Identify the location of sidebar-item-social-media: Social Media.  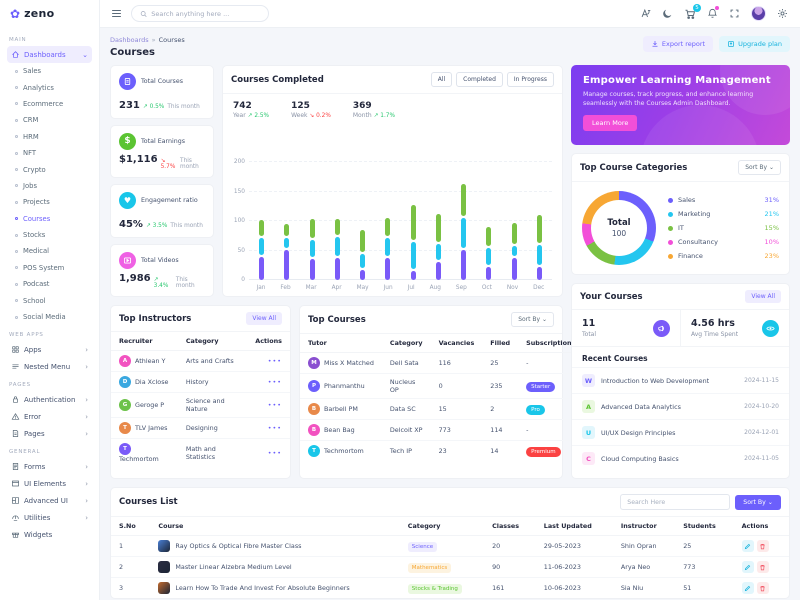
(49, 317).